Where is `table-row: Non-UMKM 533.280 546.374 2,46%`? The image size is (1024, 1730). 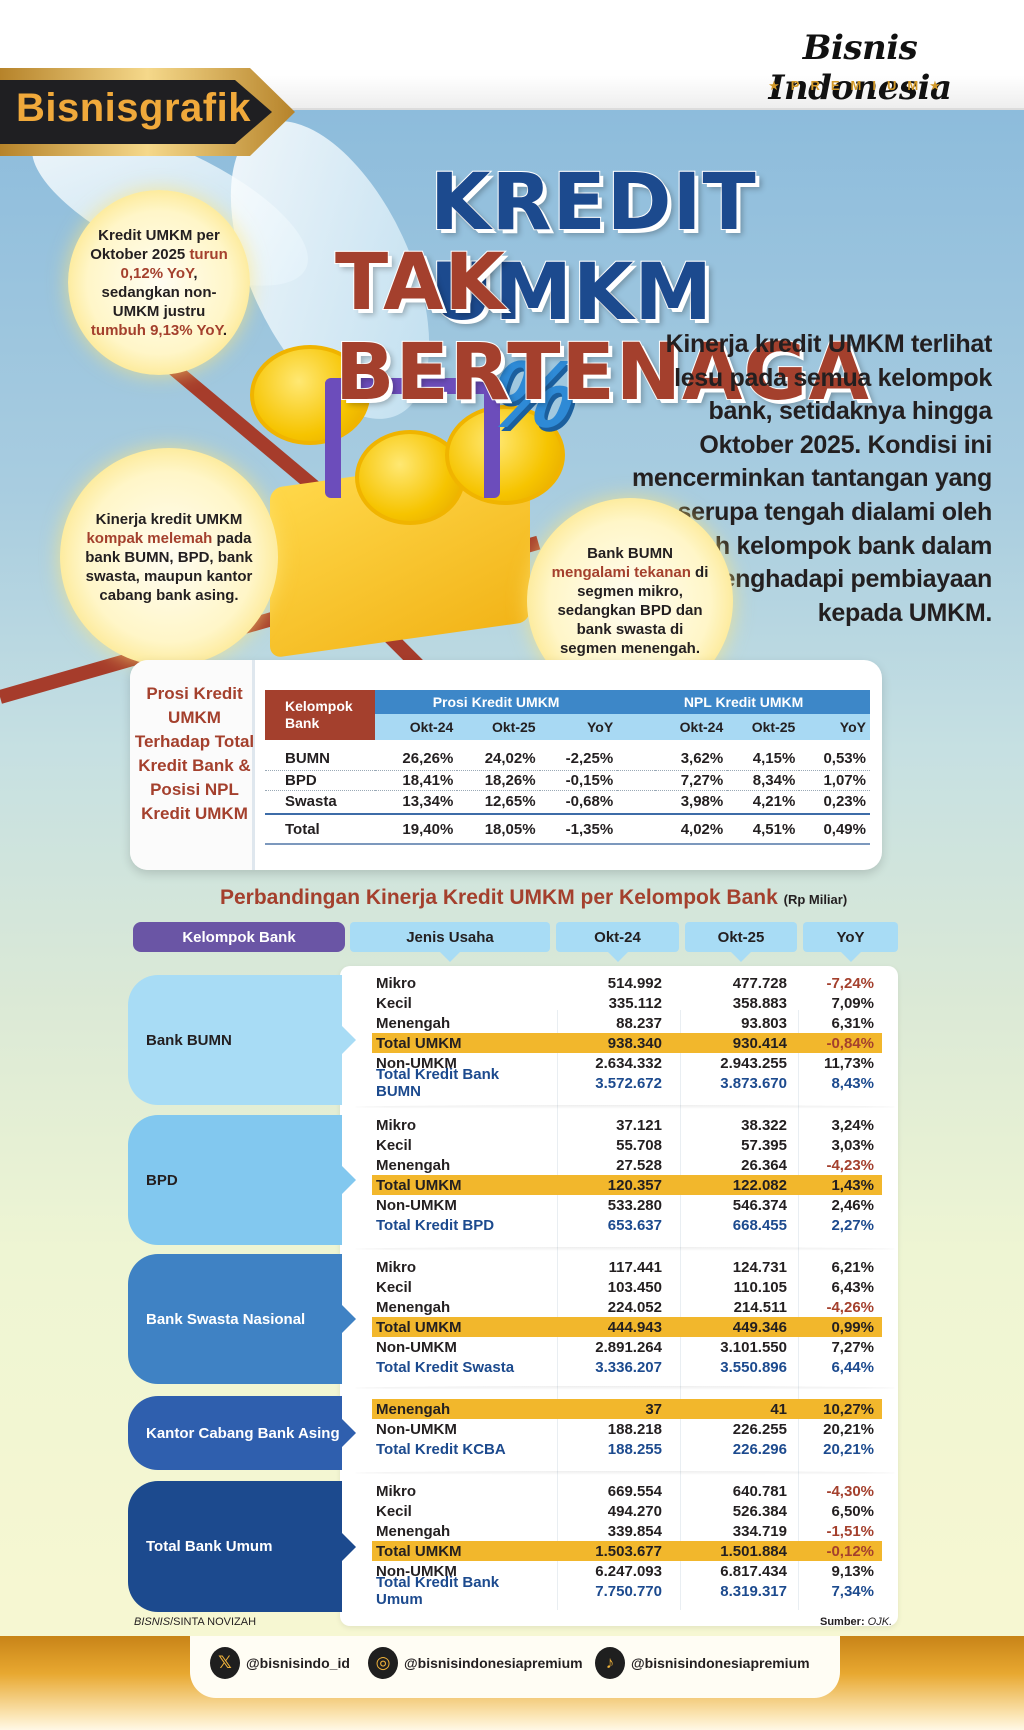 table-row: Non-UMKM 533.280 546.374 2,46% is located at coordinates (625, 1205).